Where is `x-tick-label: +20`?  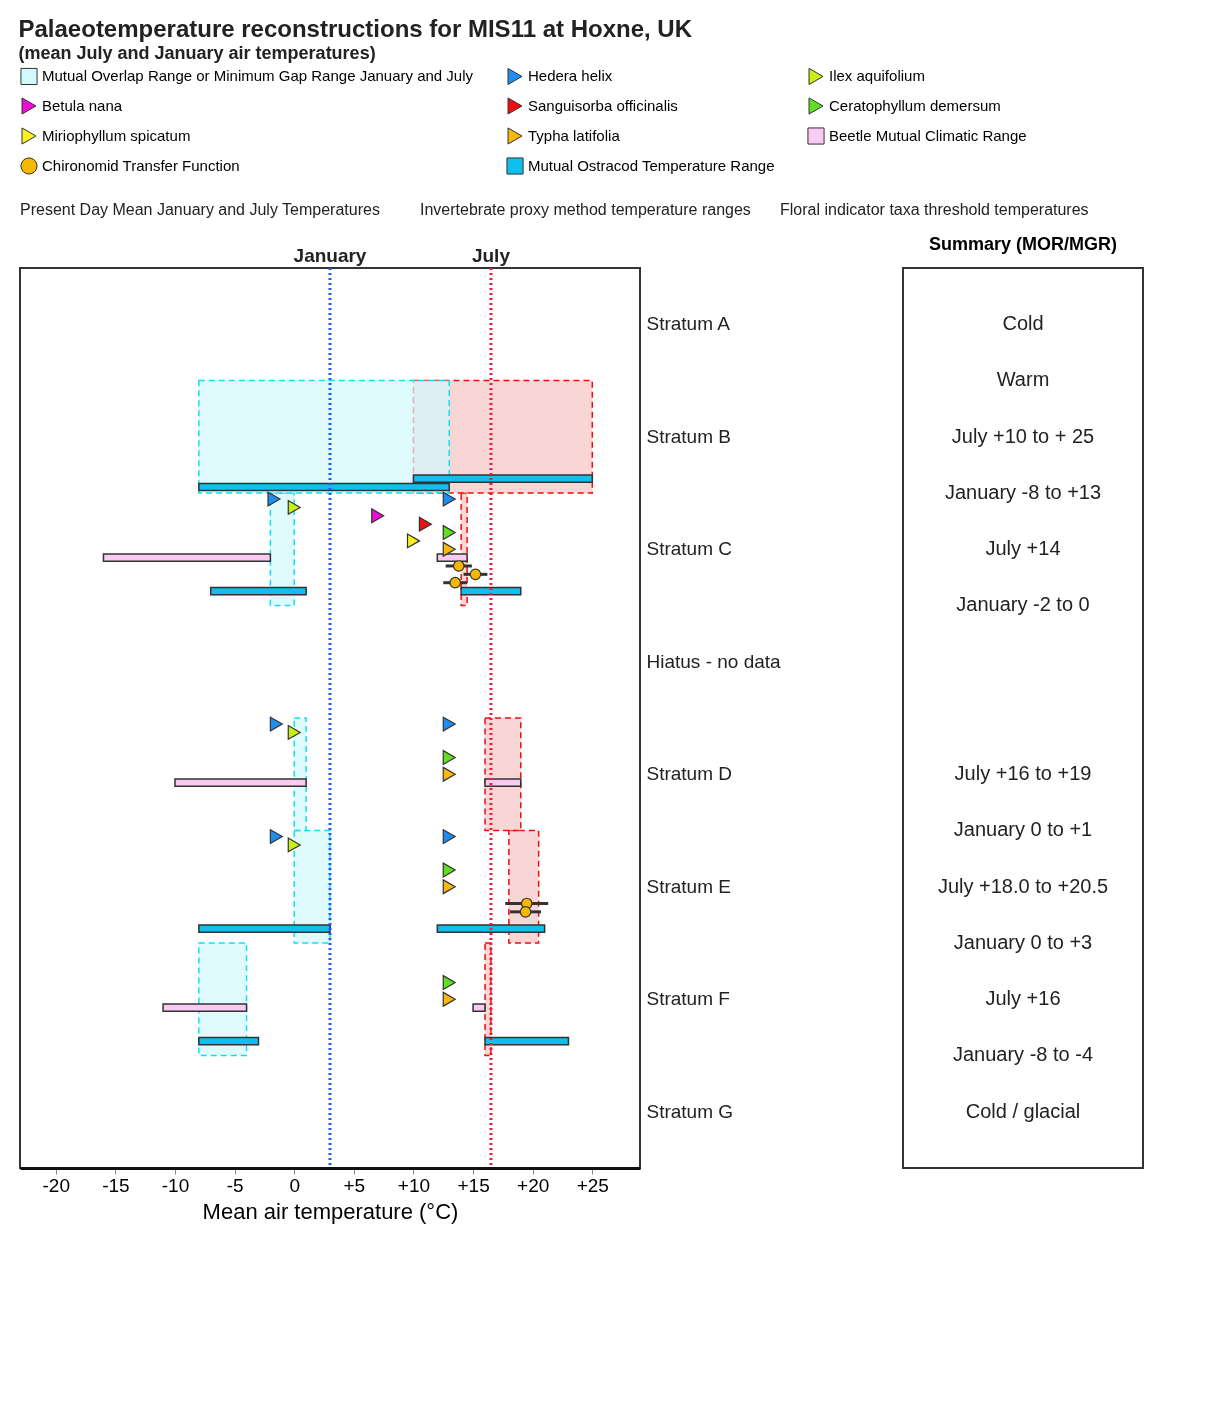
x-tick-label: +20 is located at coordinates (533, 1185).